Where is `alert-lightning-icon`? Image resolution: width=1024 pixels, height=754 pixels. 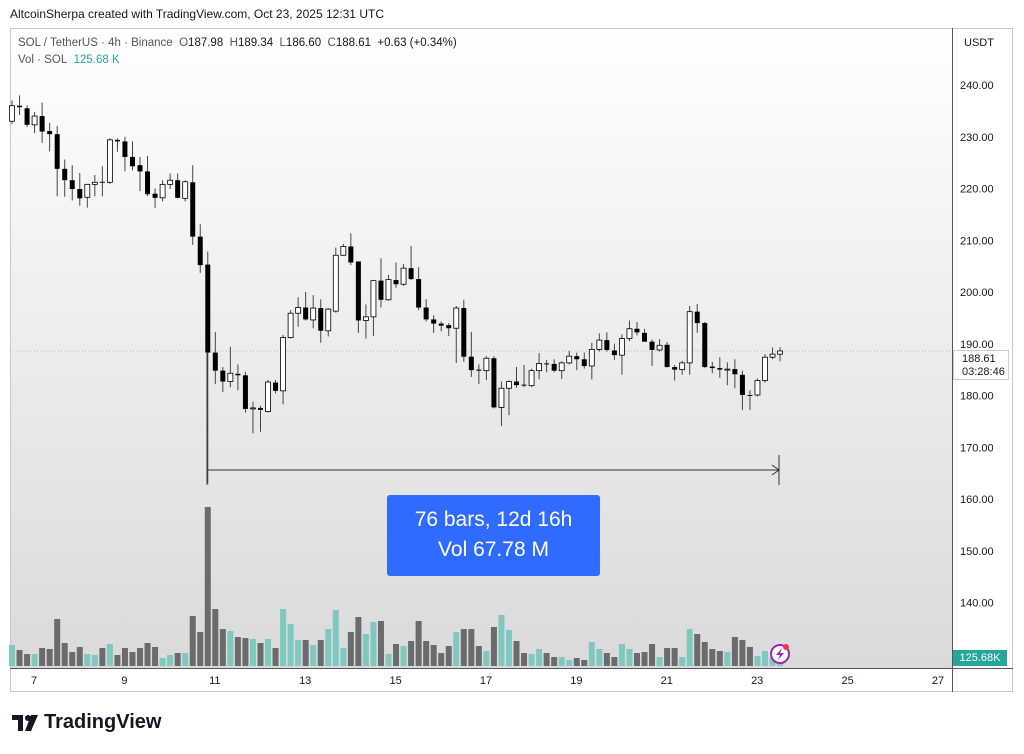
alert-lightning-icon is located at coordinates (780, 654).